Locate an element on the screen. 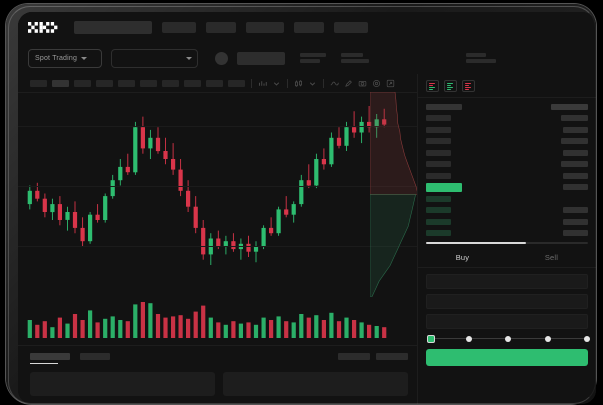 Image resolution: width=603 pixels, height=405 pixels. orders-panel-cards is located at coordinates (219, 384).